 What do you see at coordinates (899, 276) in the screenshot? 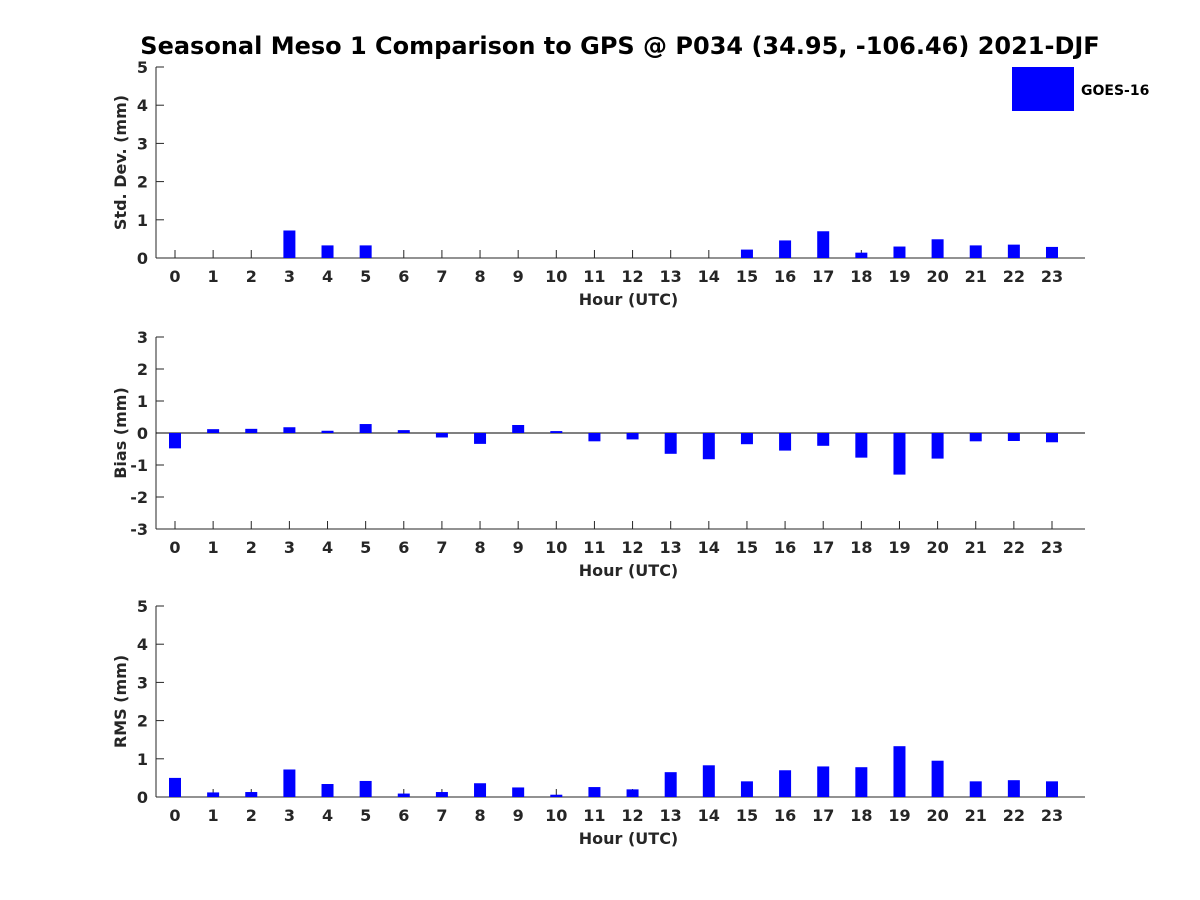
I see `x-tick-label: 19` at bounding box center [899, 276].